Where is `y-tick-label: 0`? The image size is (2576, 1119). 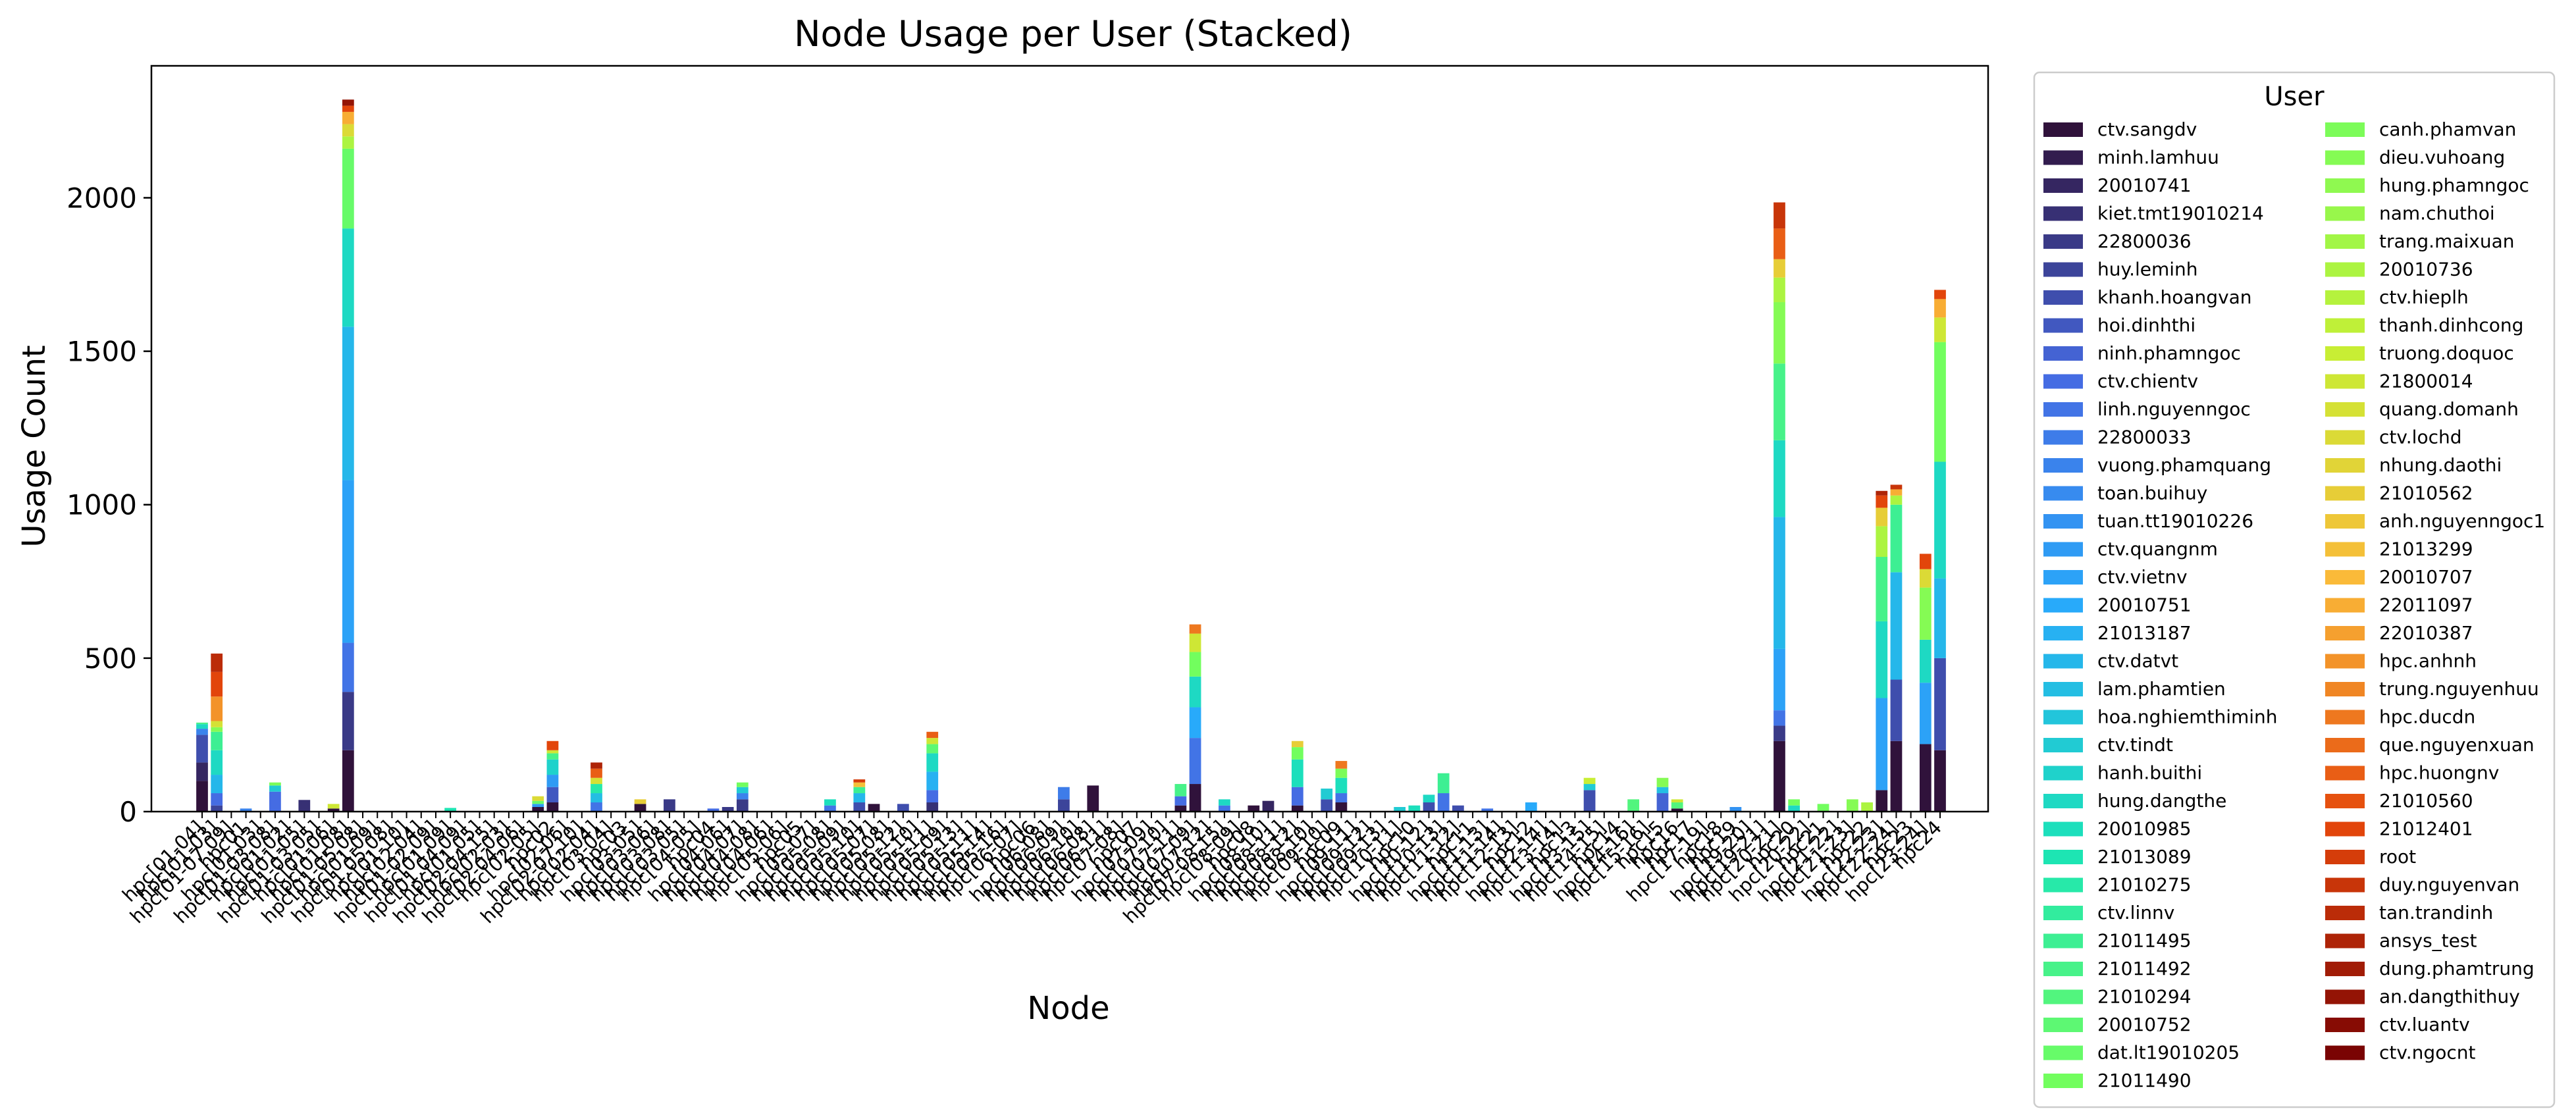
y-tick-label: 0 is located at coordinates (128, 812).